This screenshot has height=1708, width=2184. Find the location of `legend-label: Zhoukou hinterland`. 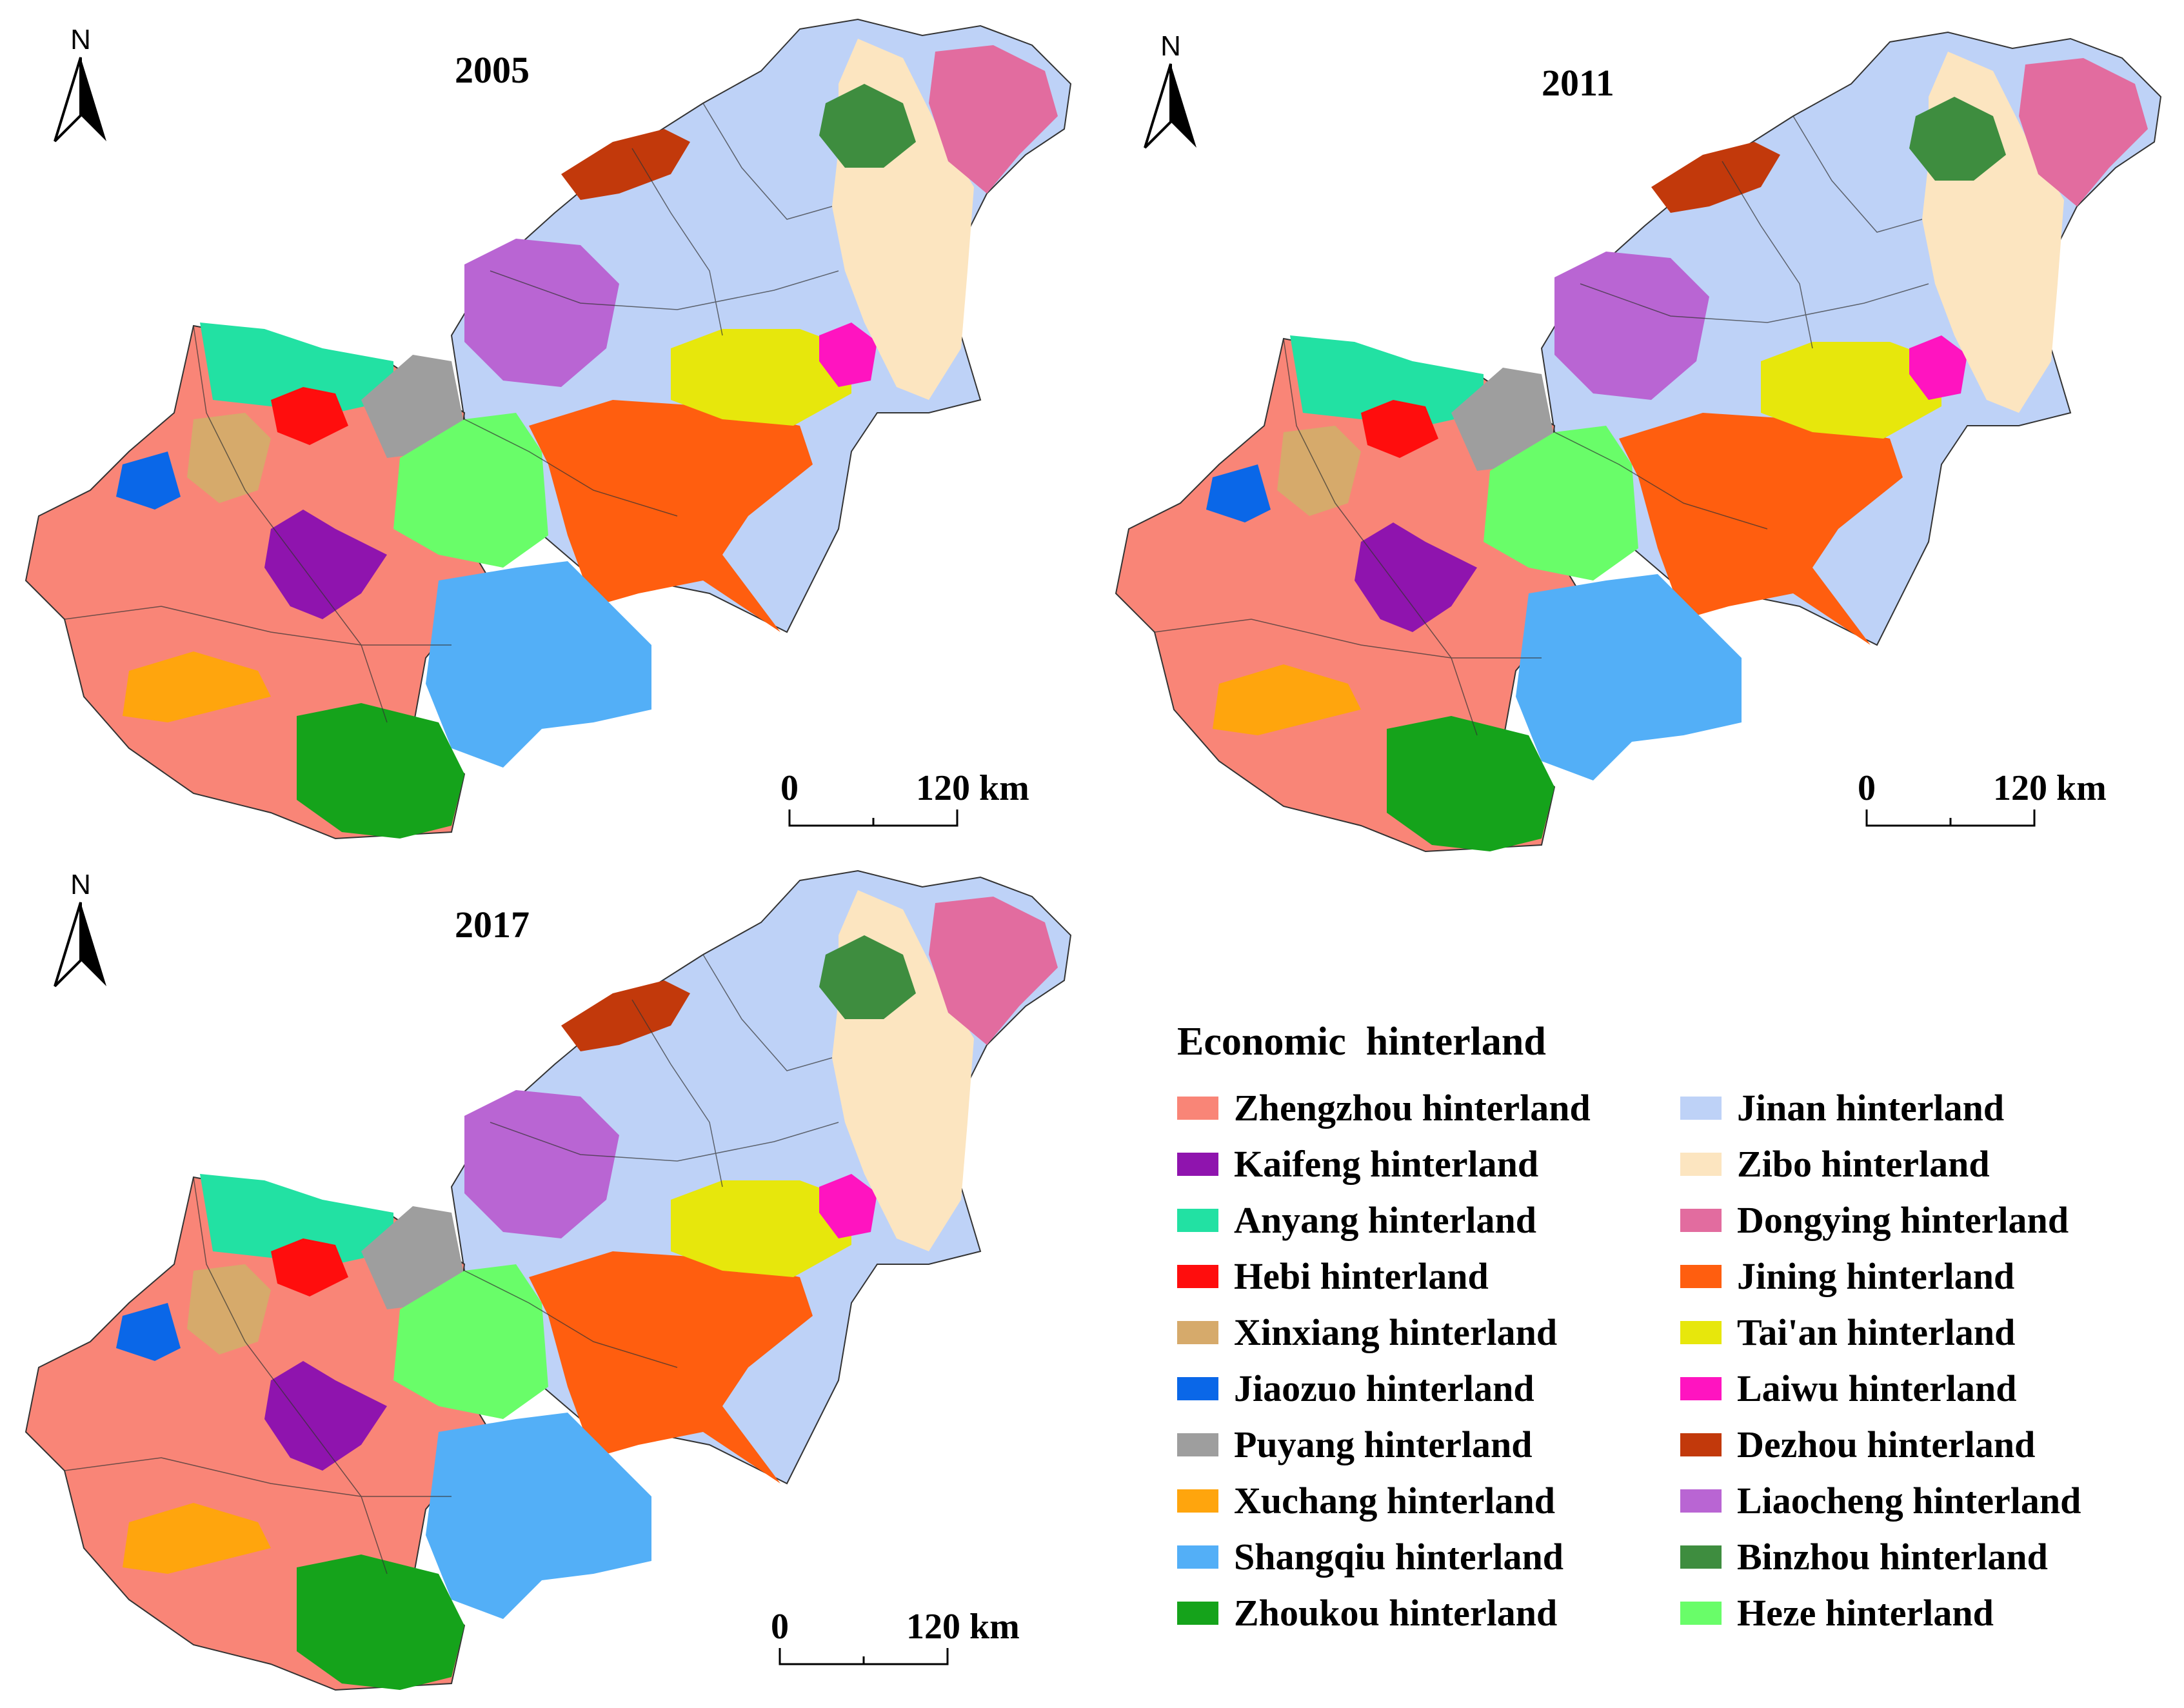

legend-label: Zhoukou hinterland is located at coordinates (1396, 1613).